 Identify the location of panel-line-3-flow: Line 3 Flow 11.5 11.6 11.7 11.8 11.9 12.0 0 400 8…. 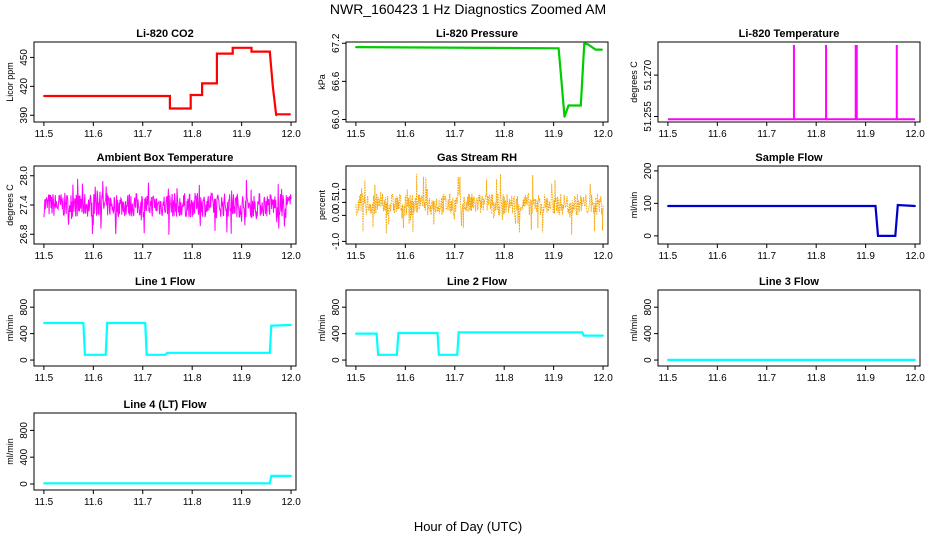
(777, 330).